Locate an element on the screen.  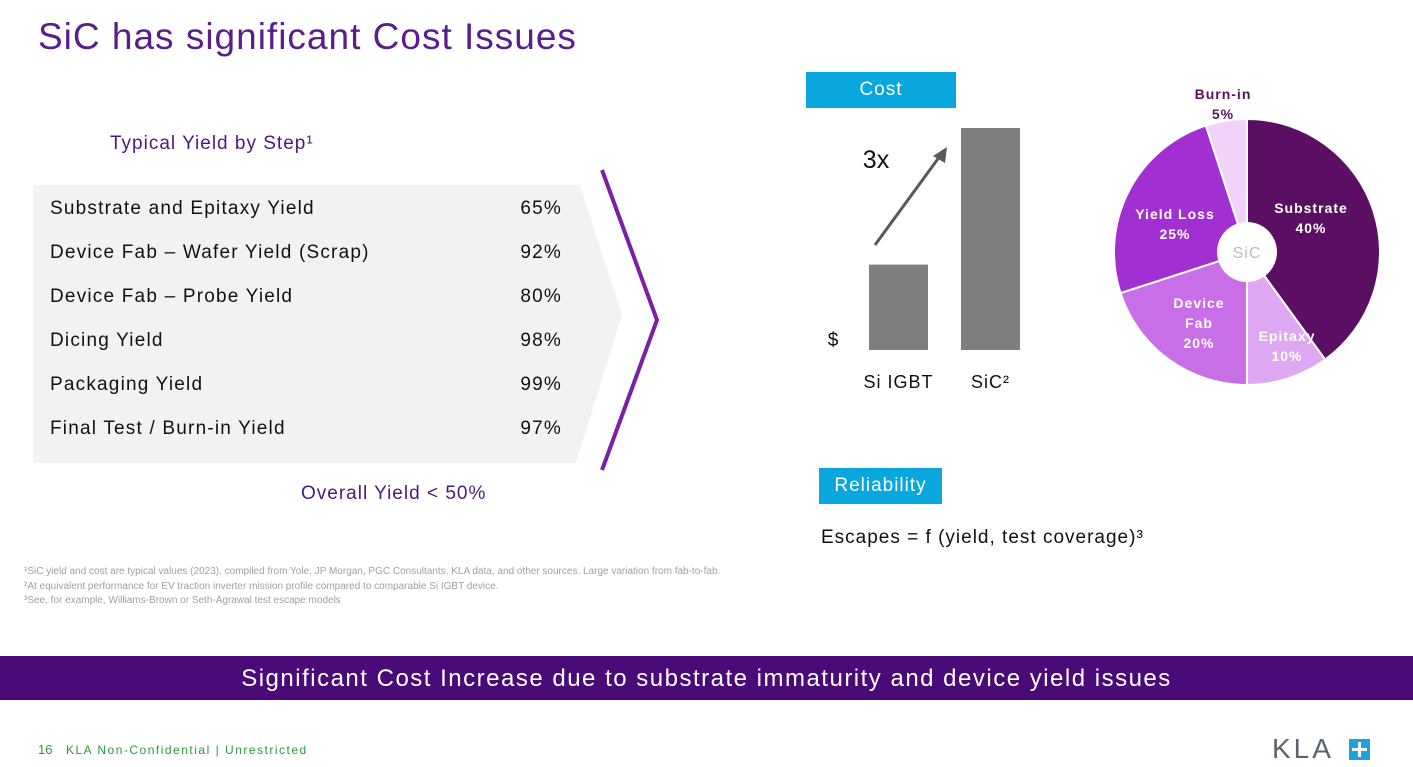
reliability-tag: Reliability is located at coordinates (880, 486).